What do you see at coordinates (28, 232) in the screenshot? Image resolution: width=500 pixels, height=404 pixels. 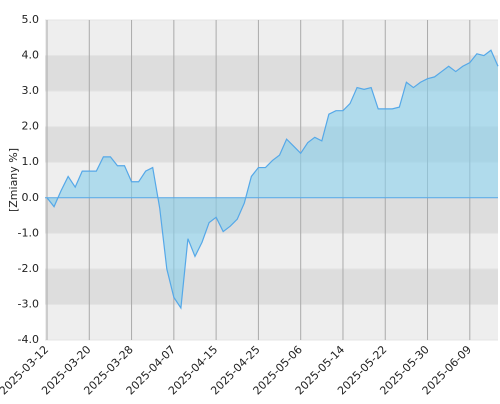 I see `y-tick-label: -1.0` at bounding box center [28, 232].